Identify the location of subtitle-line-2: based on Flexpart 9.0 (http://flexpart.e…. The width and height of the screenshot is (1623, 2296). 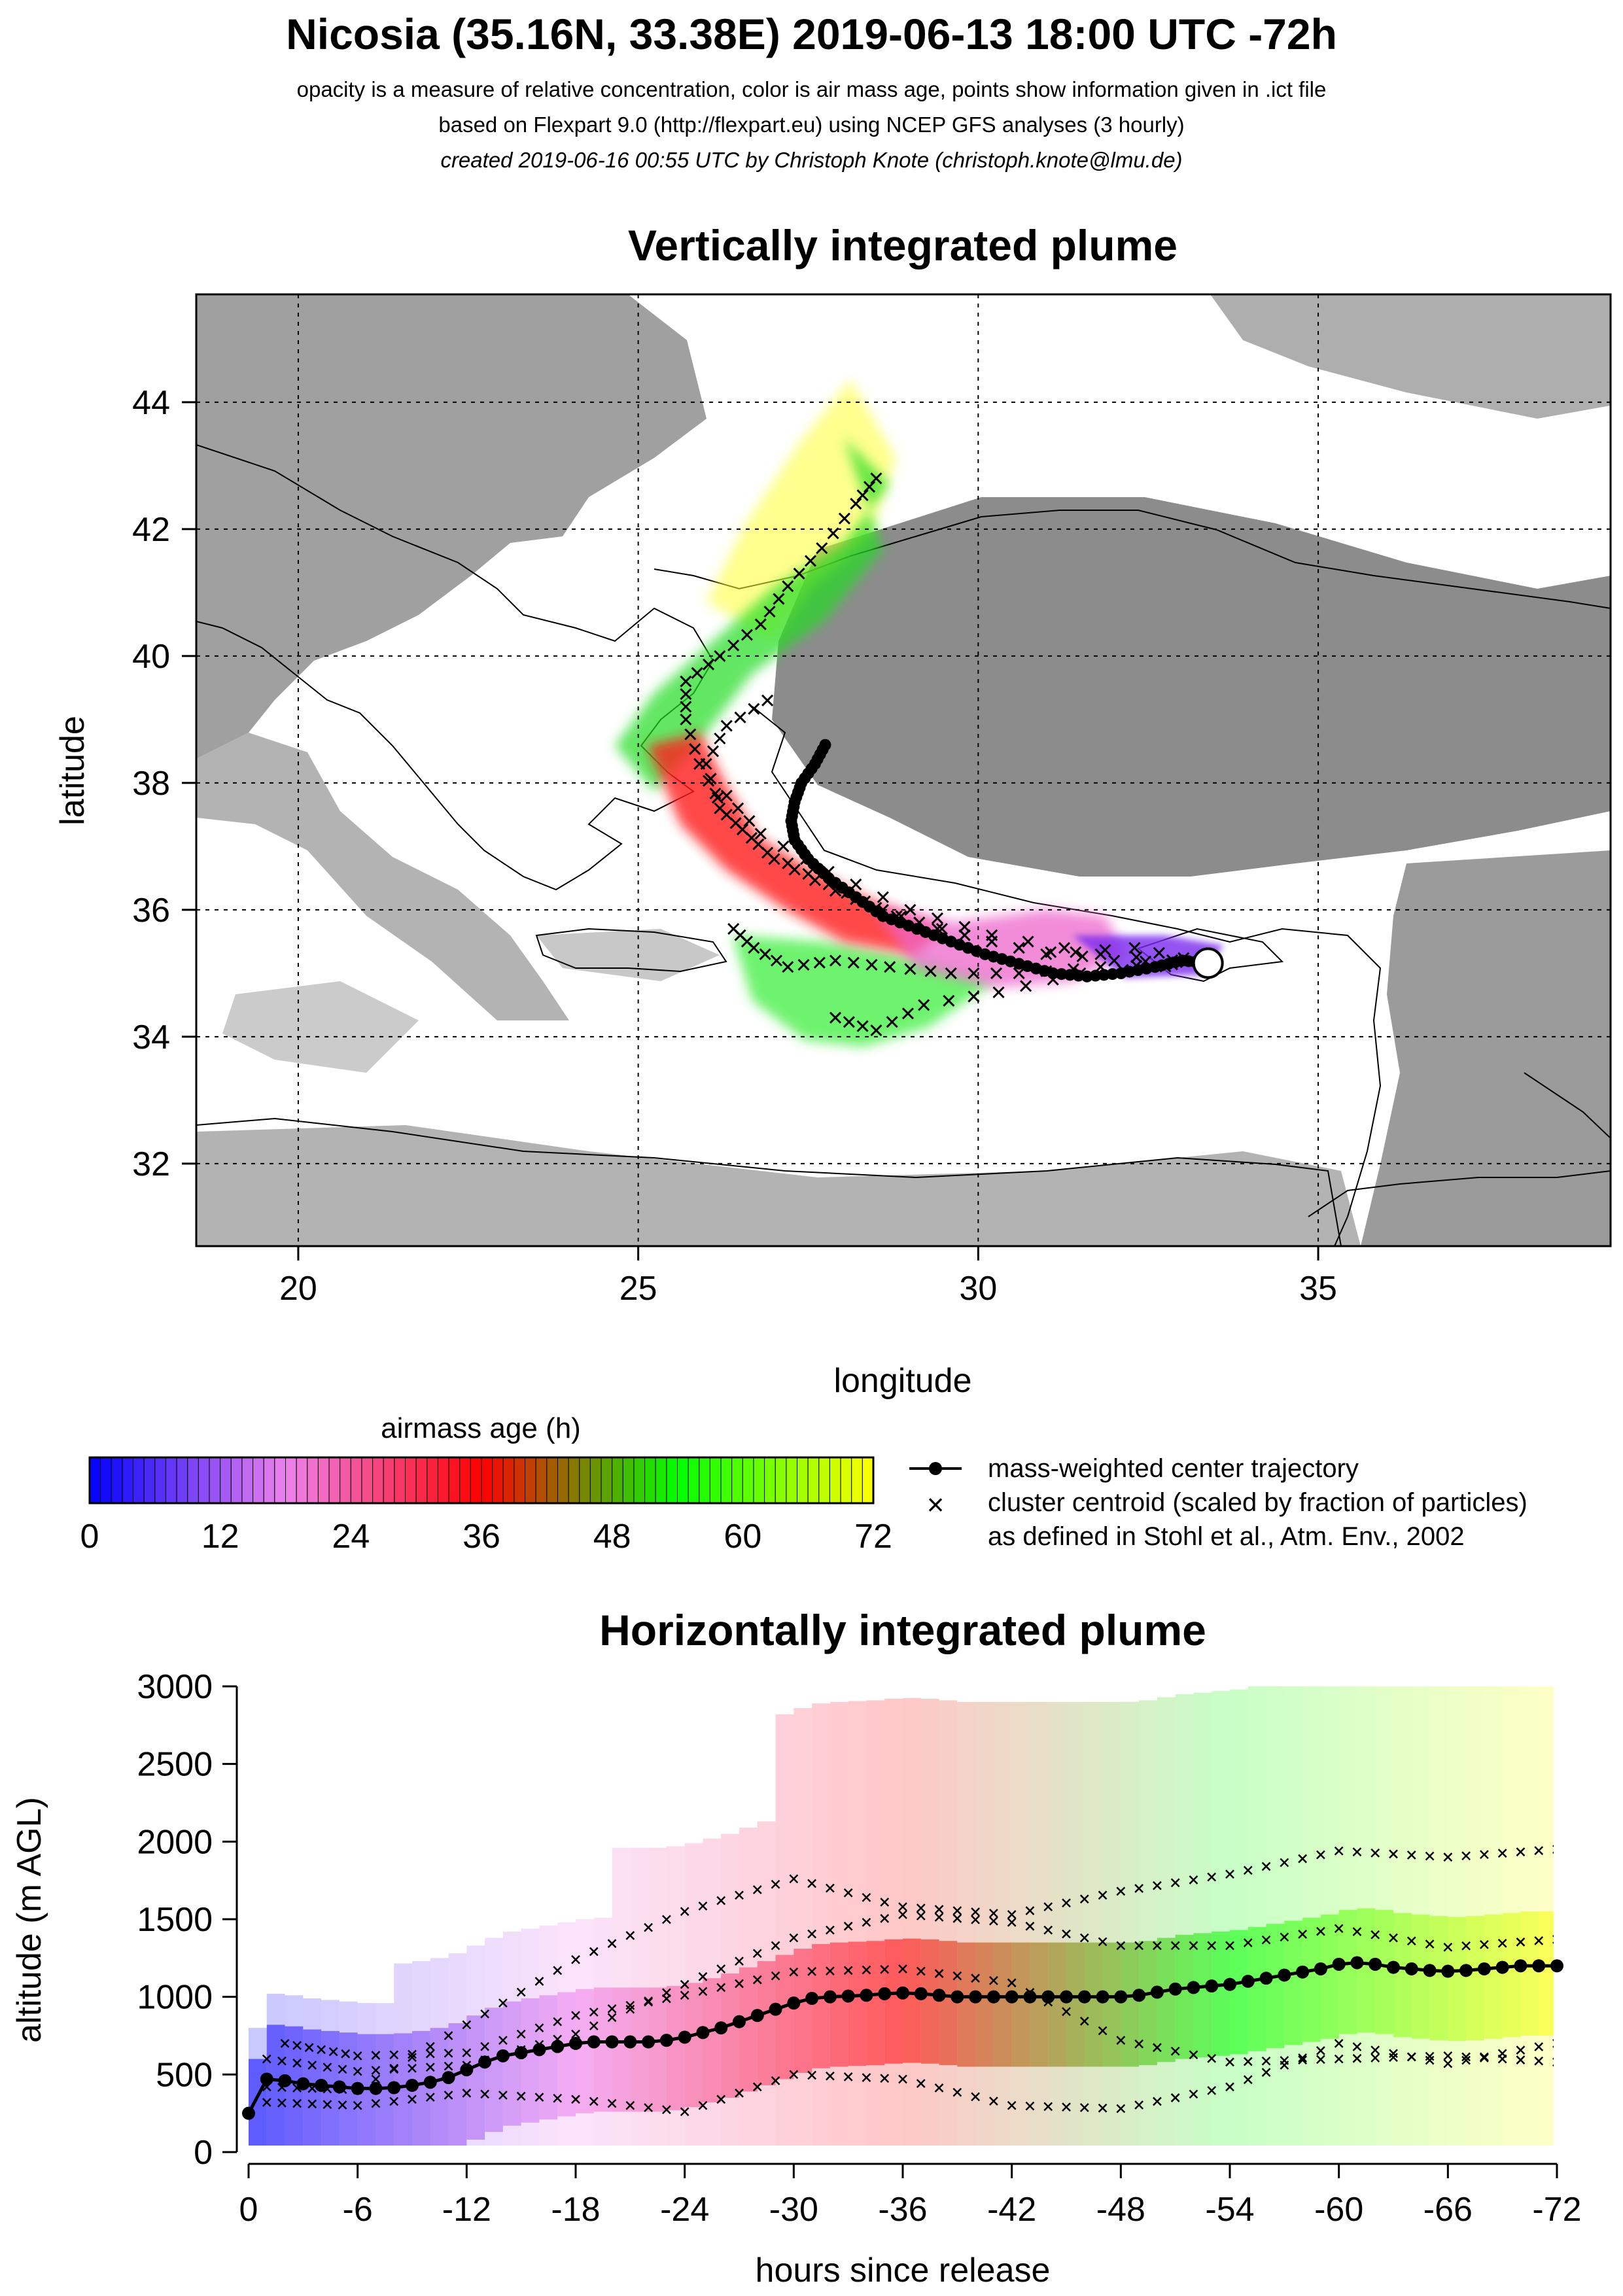
(812, 125).